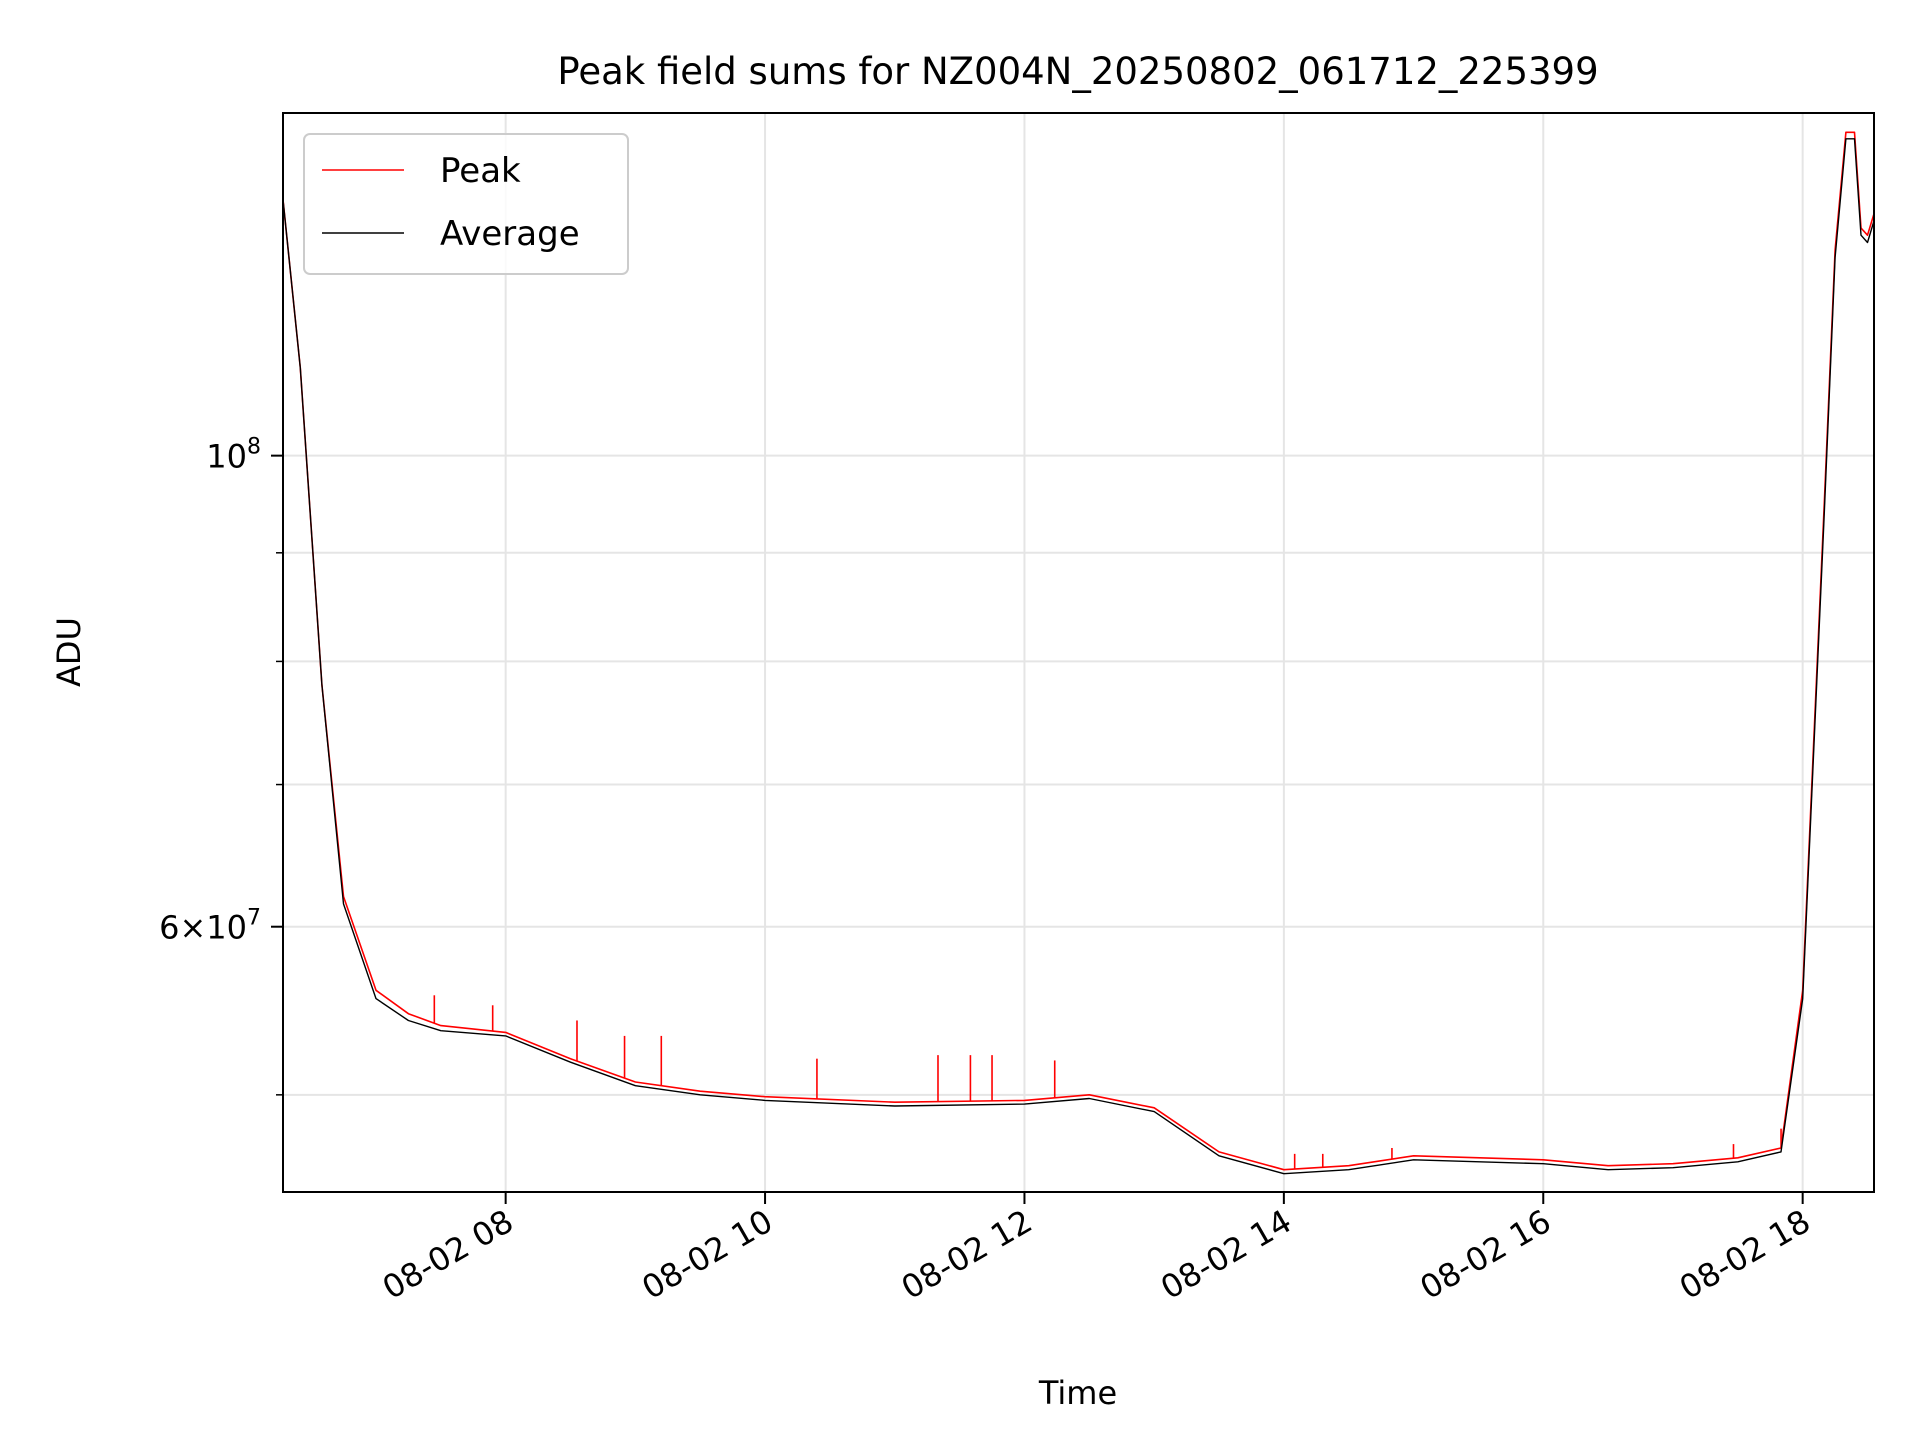 The width and height of the screenshot is (1920, 1440). I want to click on legend-box, so click(466, 204).